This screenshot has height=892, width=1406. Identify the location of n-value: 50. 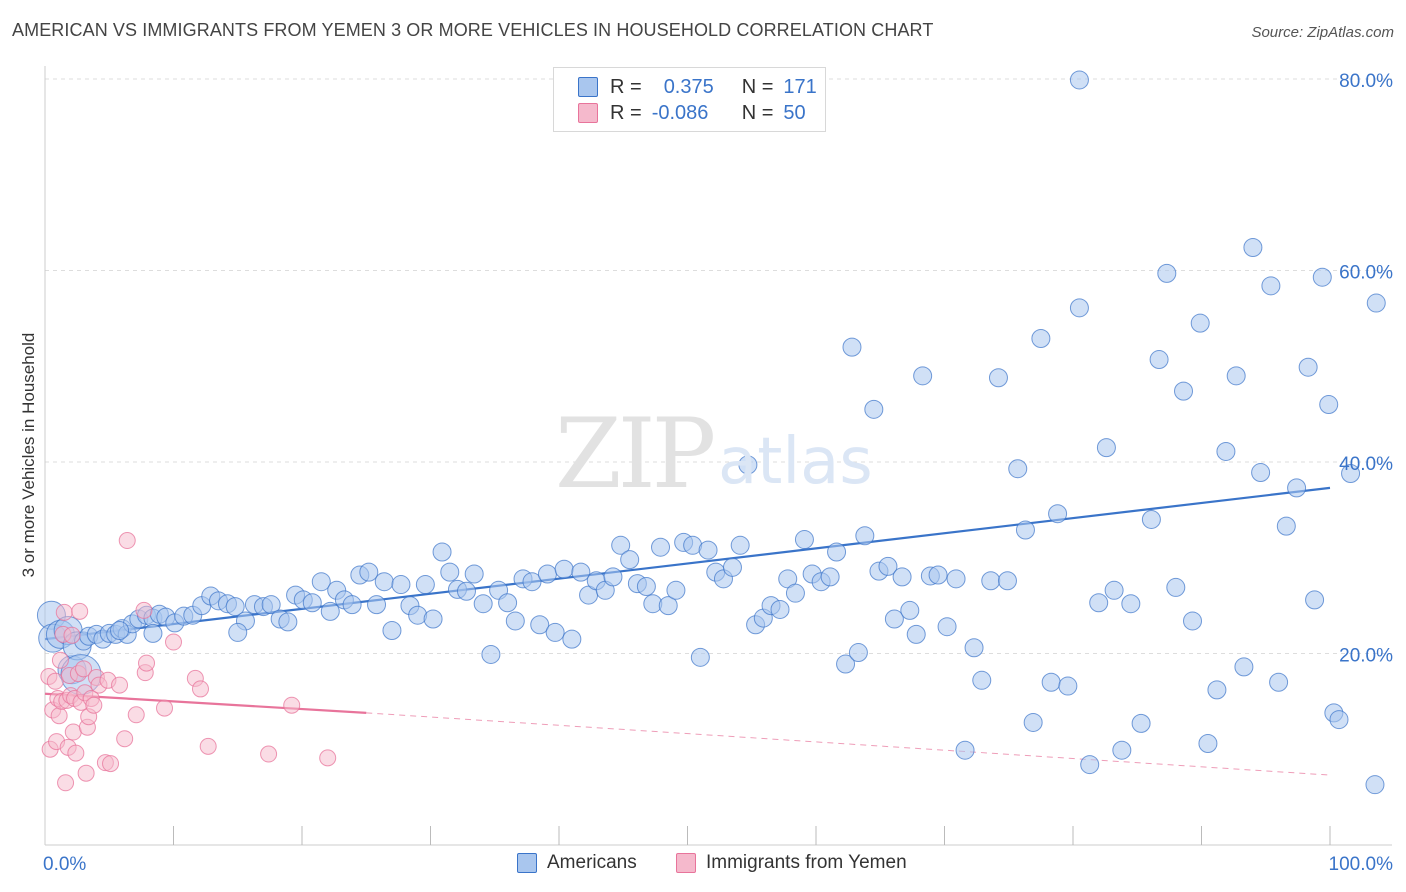
(794, 112).